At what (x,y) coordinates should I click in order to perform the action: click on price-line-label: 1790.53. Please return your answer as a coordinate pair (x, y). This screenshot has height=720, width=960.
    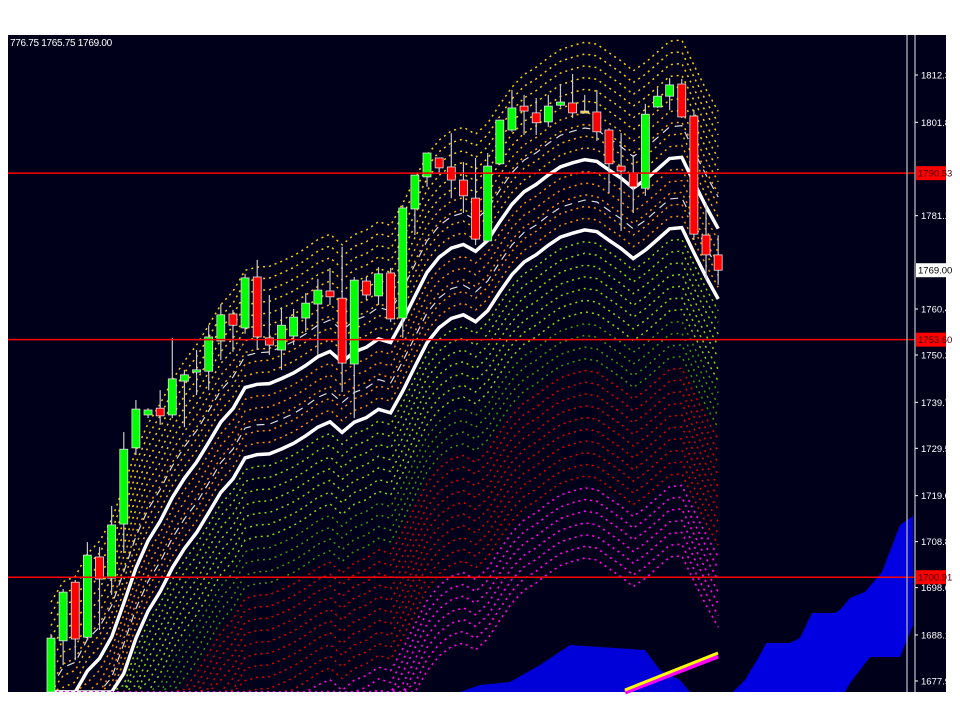
    Looking at the image, I should click on (935, 174).